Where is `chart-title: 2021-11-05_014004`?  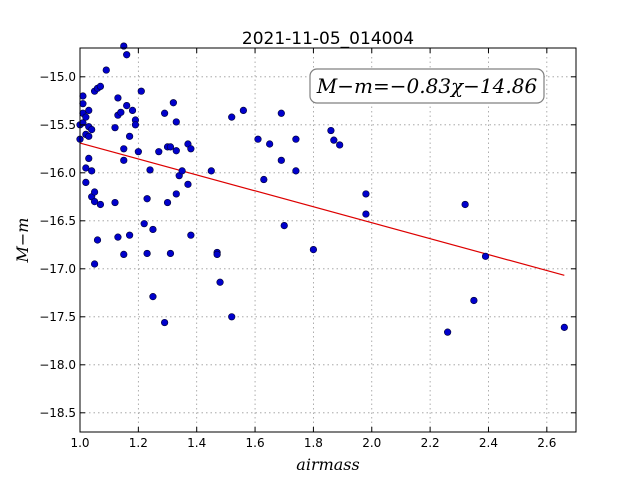
chart-title: 2021-11-05_014004 is located at coordinates (328, 39).